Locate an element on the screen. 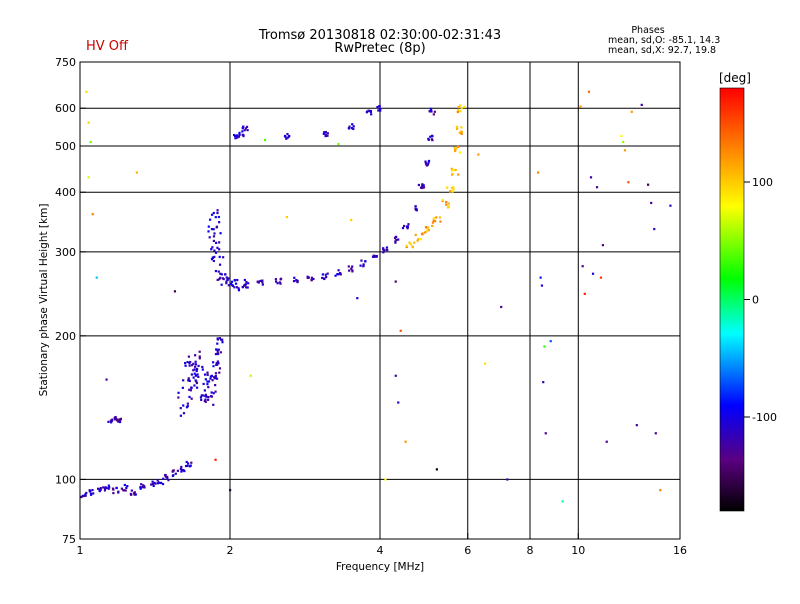 The height and width of the screenshot is (604, 800). x-tick-label: 8 is located at coordinates (530, 550).